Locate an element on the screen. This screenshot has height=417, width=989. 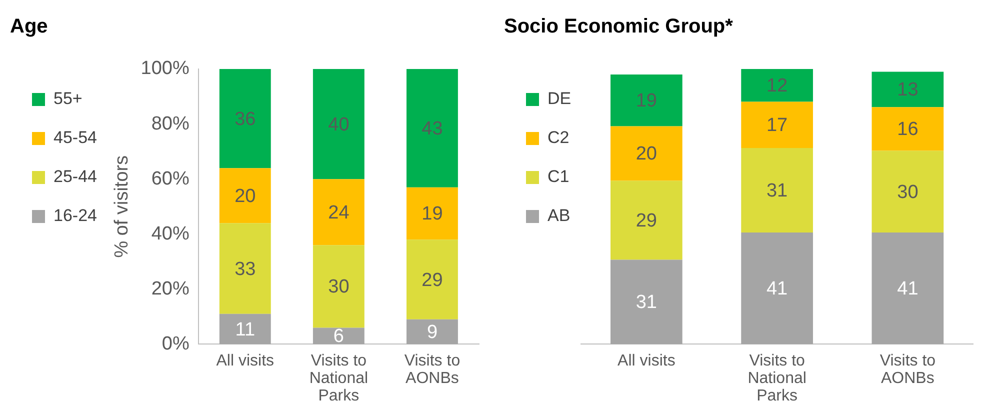
data-label: 13 is located at coordinates (907, 90).